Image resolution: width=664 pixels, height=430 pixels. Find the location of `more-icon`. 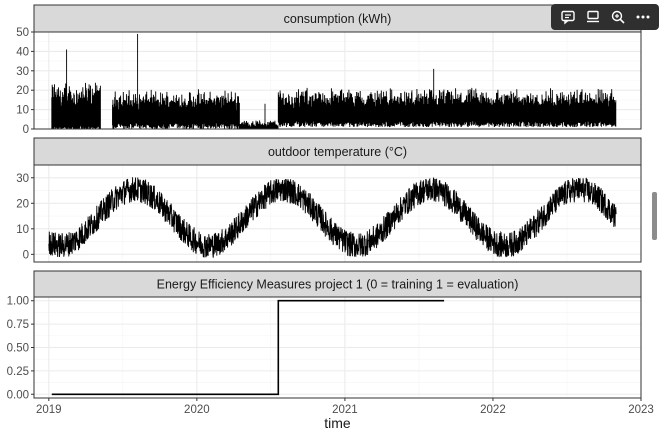

more-icon is located at coordinates (642, 17).